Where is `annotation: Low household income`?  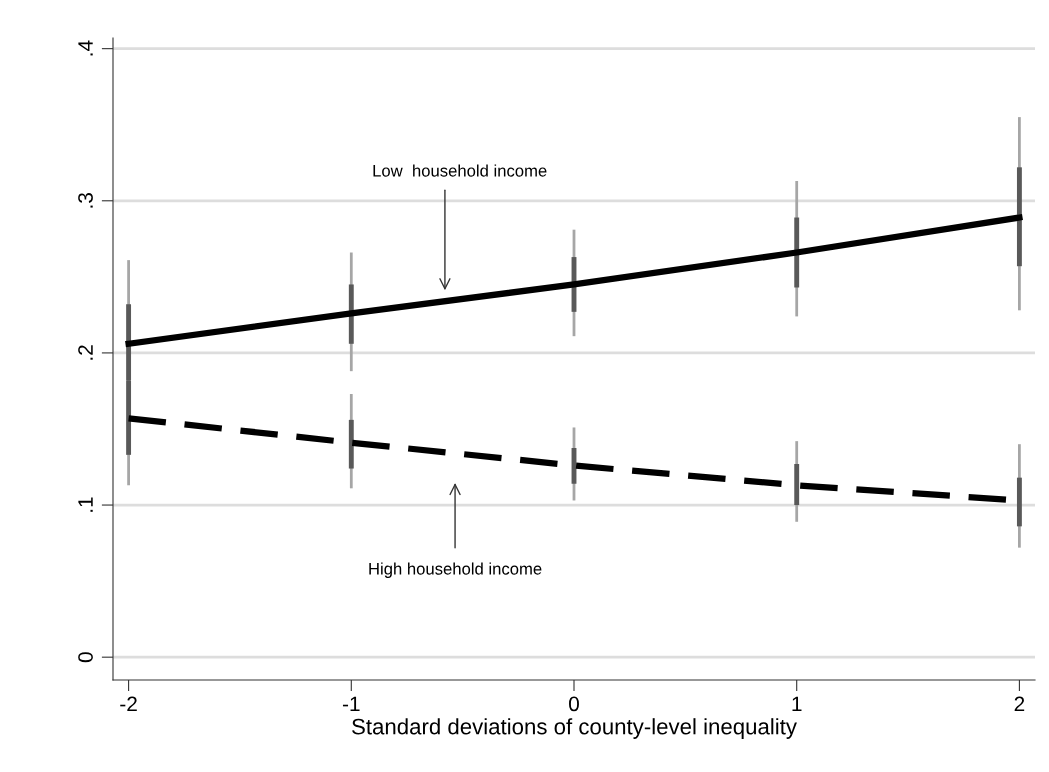
annotation: Low household income is located at coordinates (460, 170).